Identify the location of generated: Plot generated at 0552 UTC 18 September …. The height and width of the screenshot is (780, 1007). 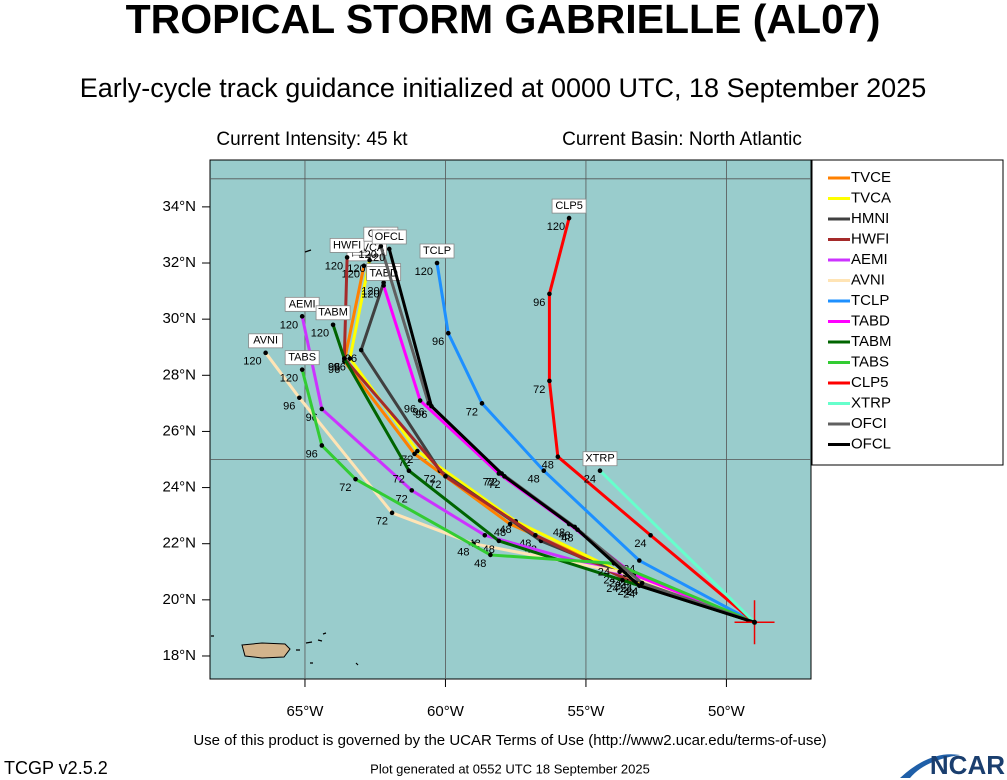
(510, 768).